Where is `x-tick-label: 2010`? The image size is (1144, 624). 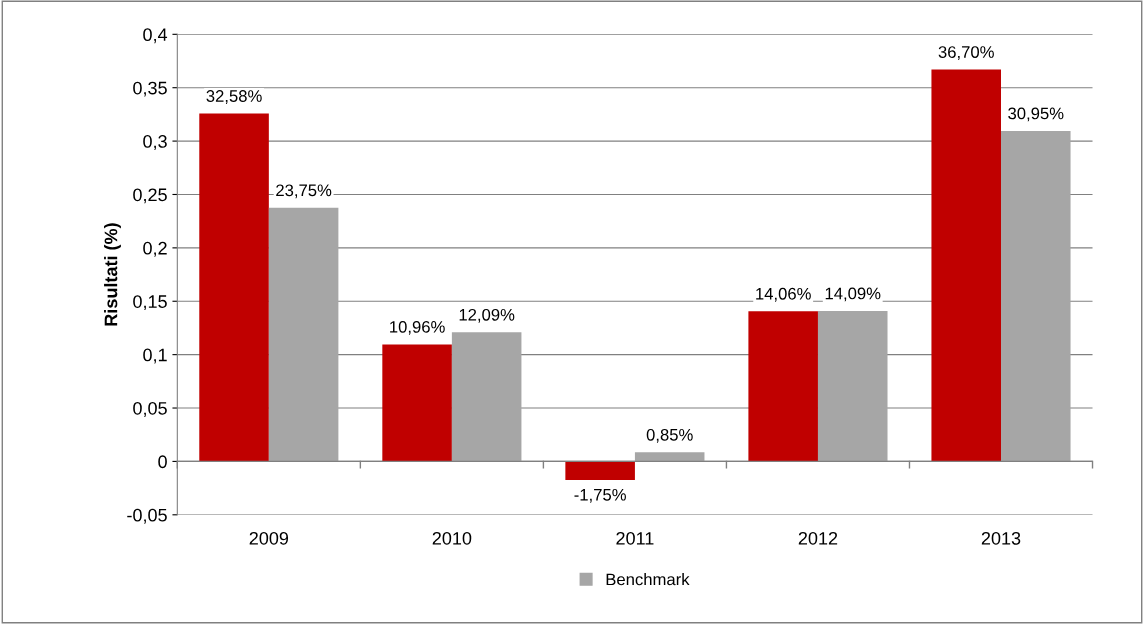 x-tick-label: 2010 is located at coordinates (452, 538).